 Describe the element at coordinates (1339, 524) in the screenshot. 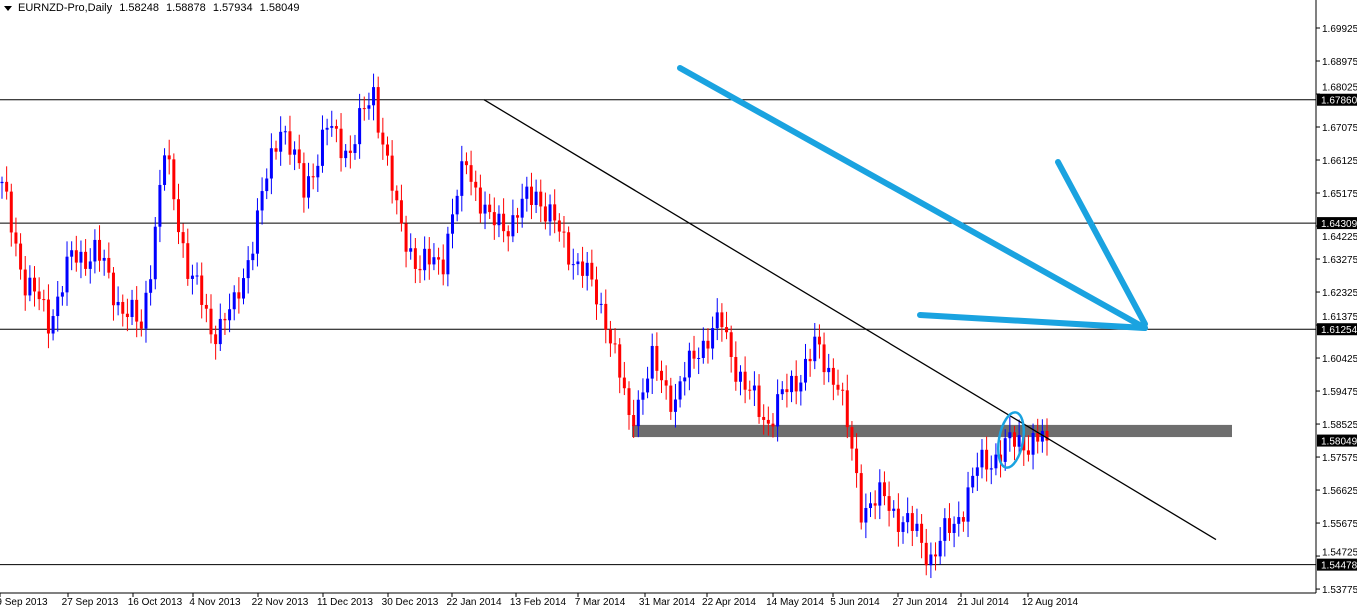

I see `y-tick-label: 1.55675` at that location.